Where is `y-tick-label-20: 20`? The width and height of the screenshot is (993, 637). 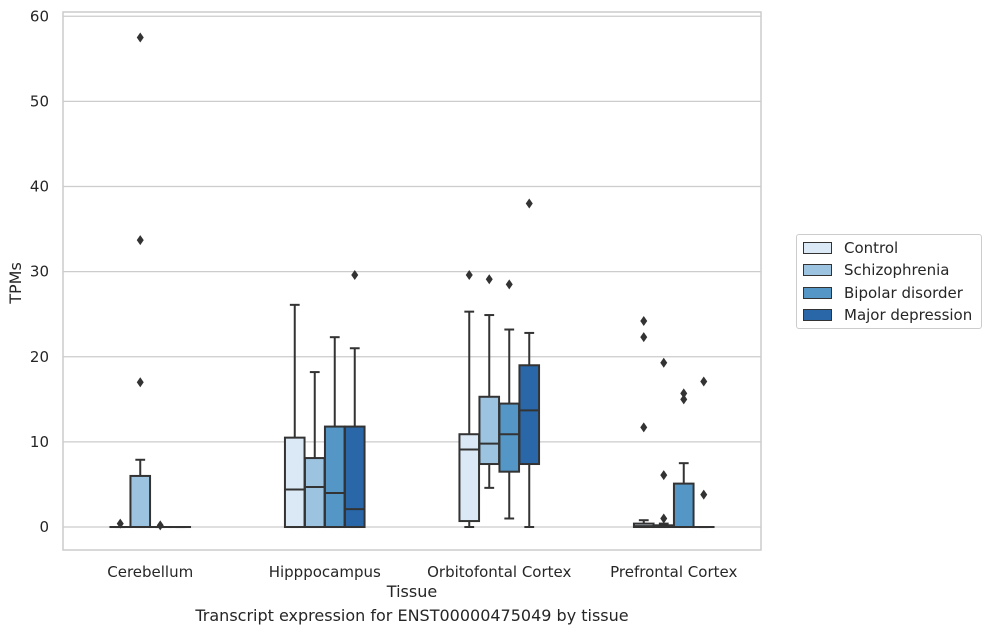
y-tick-label-20: 20 is located at coordinates (39, 357).